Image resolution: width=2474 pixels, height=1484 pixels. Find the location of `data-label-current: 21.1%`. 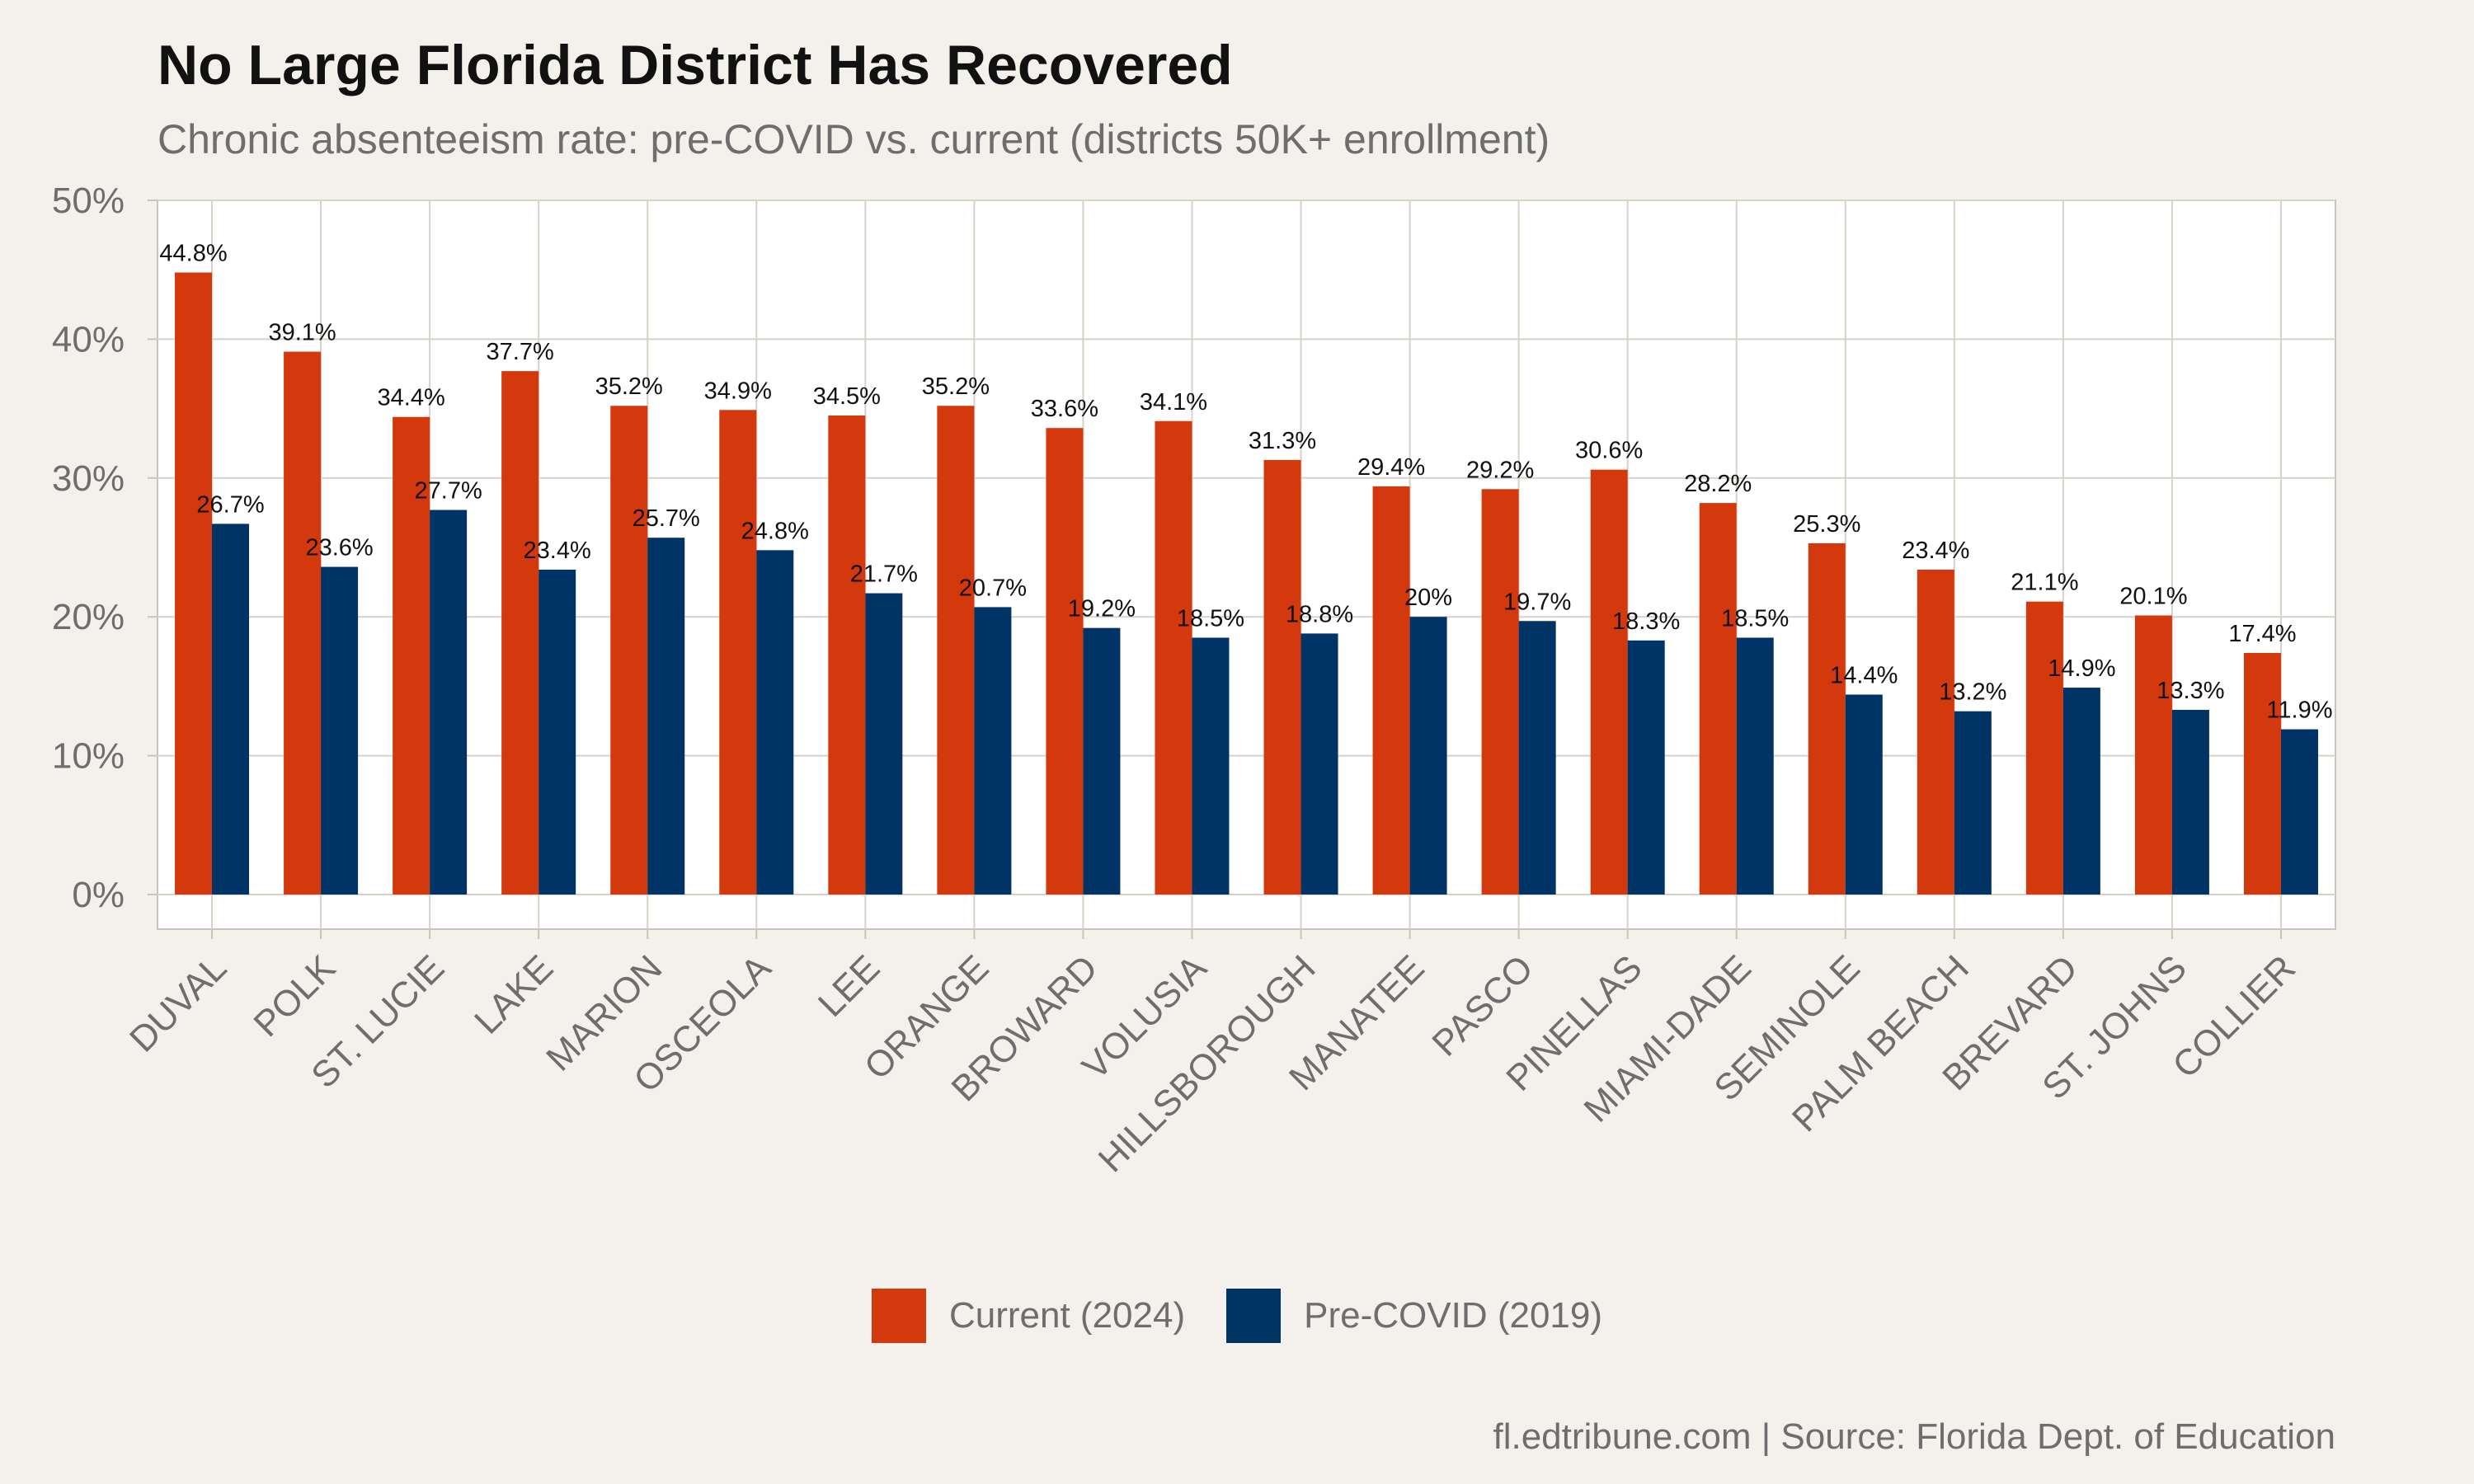

data-label-current: 21.1% is located at coordinates (2044, 583).